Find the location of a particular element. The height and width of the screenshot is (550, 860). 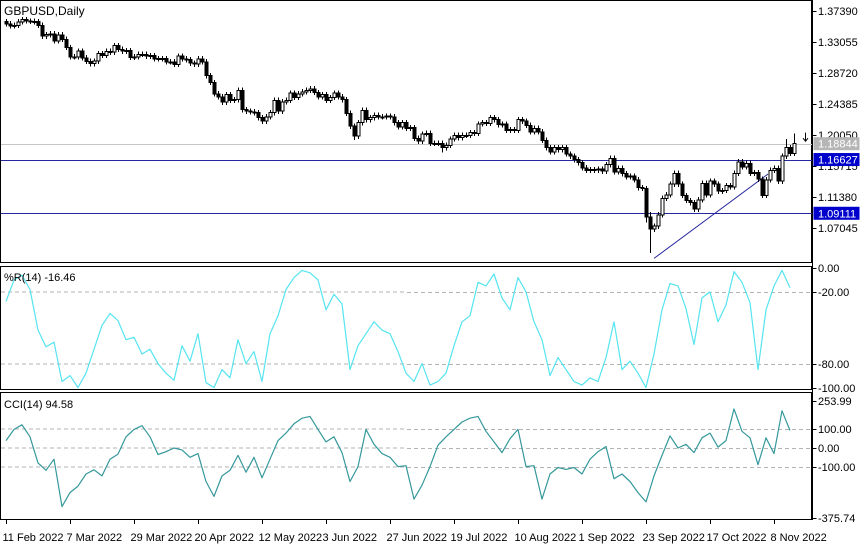

level-price-badge is located at coordinates (836, 160).